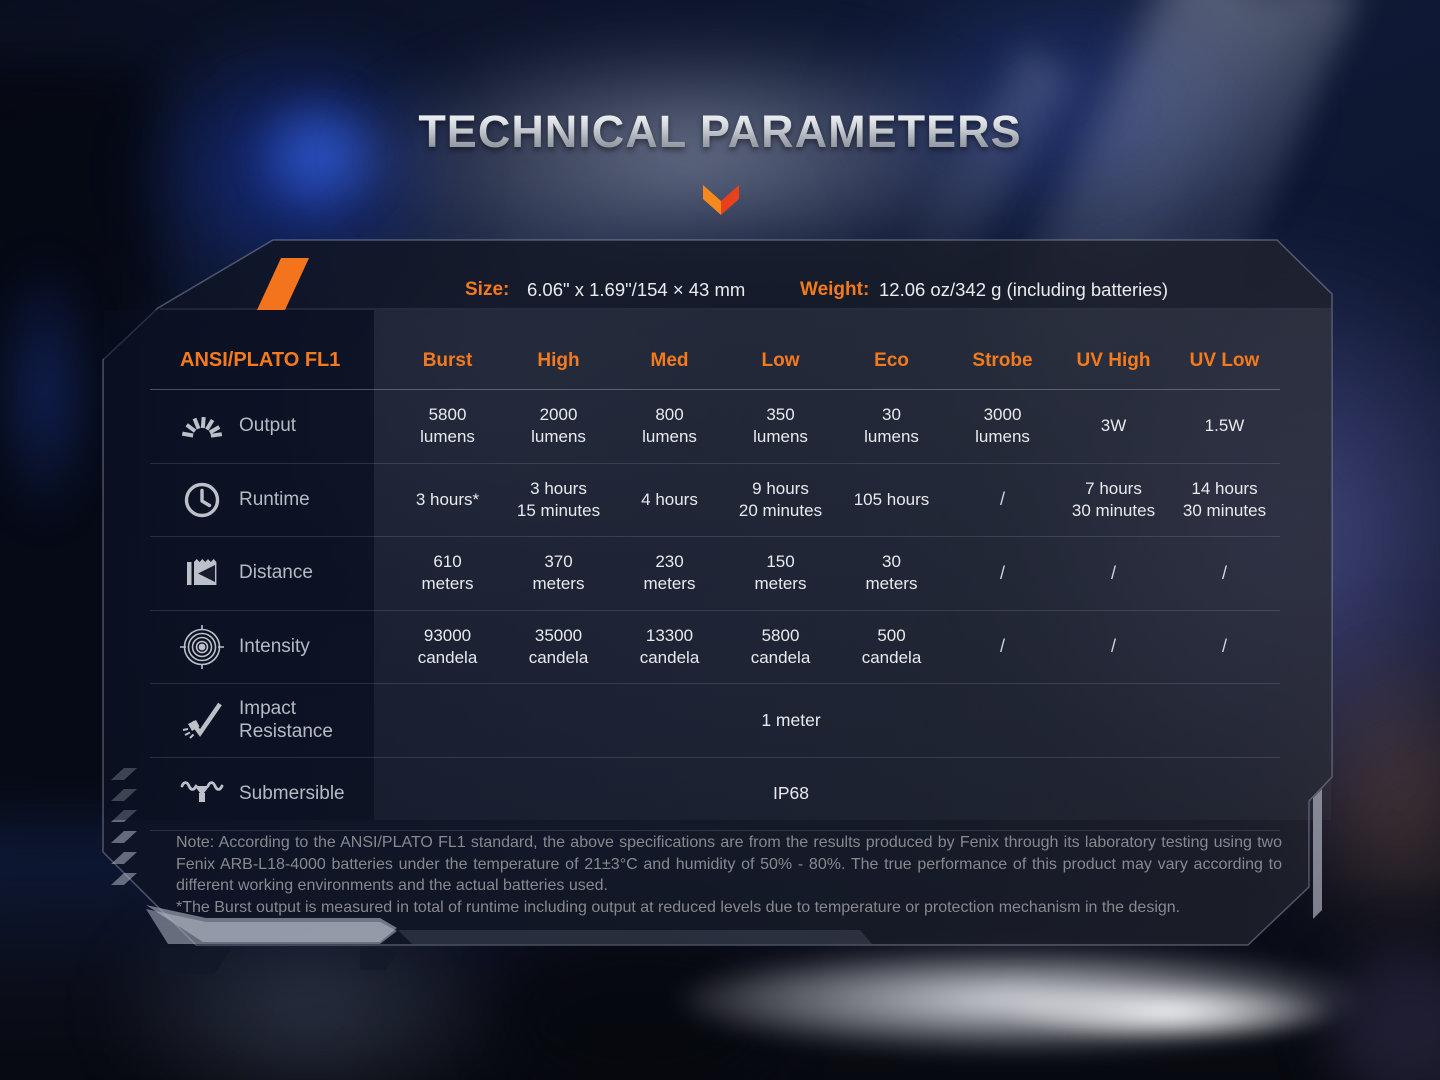 The height and width of the screenshot is (1080, 1440). What do you see at coordinates (791, 793) in the screenshot?
I see `row-span-value: IP68` at bounding box center [791, 793].